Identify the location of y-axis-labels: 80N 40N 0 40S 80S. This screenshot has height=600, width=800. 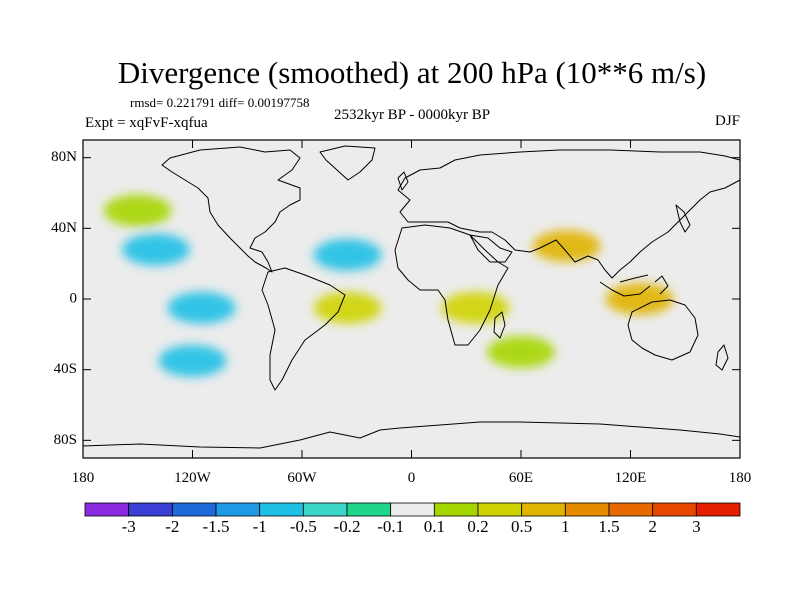
(64, 298).